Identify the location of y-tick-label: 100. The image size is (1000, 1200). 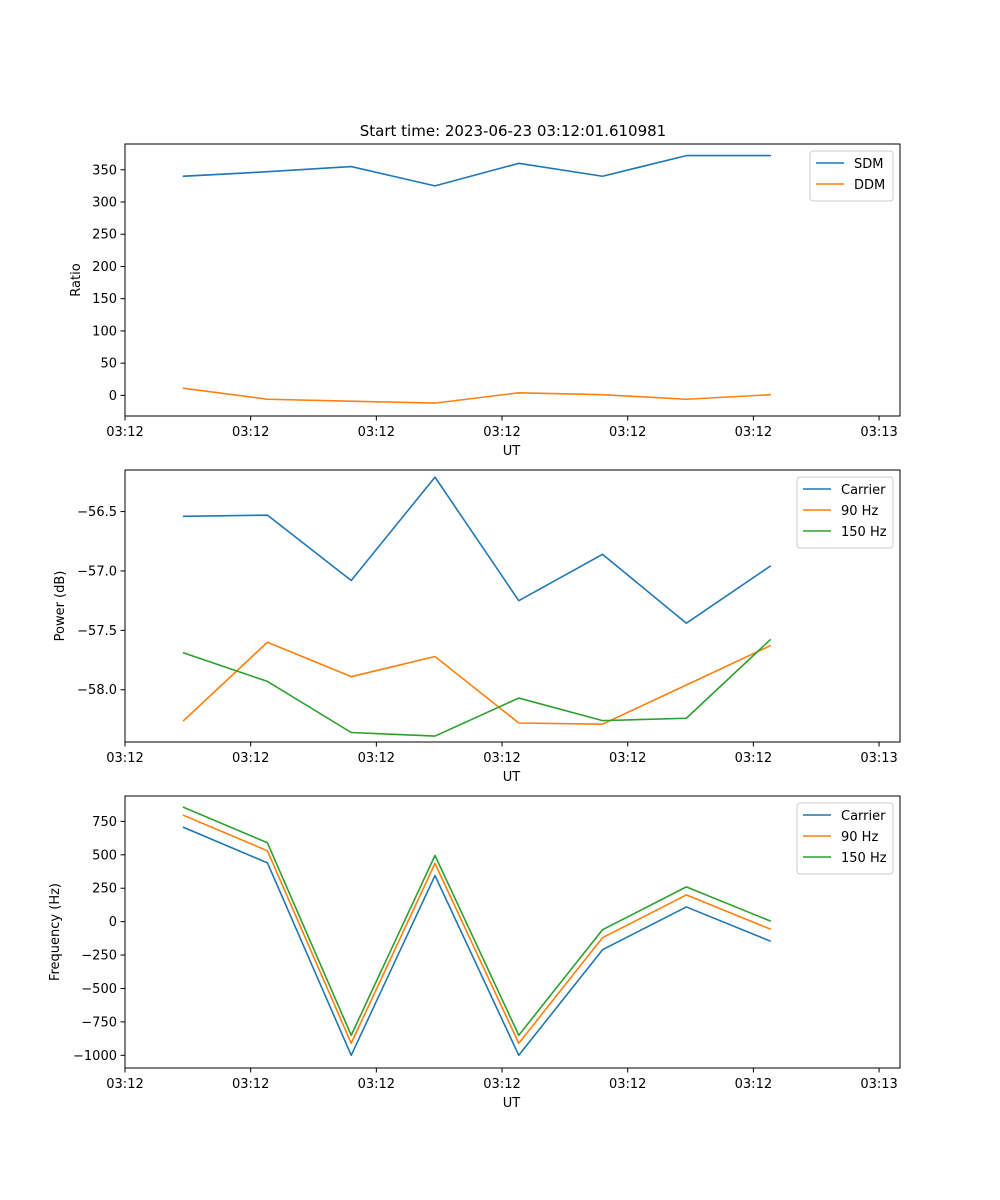
(104, 331).